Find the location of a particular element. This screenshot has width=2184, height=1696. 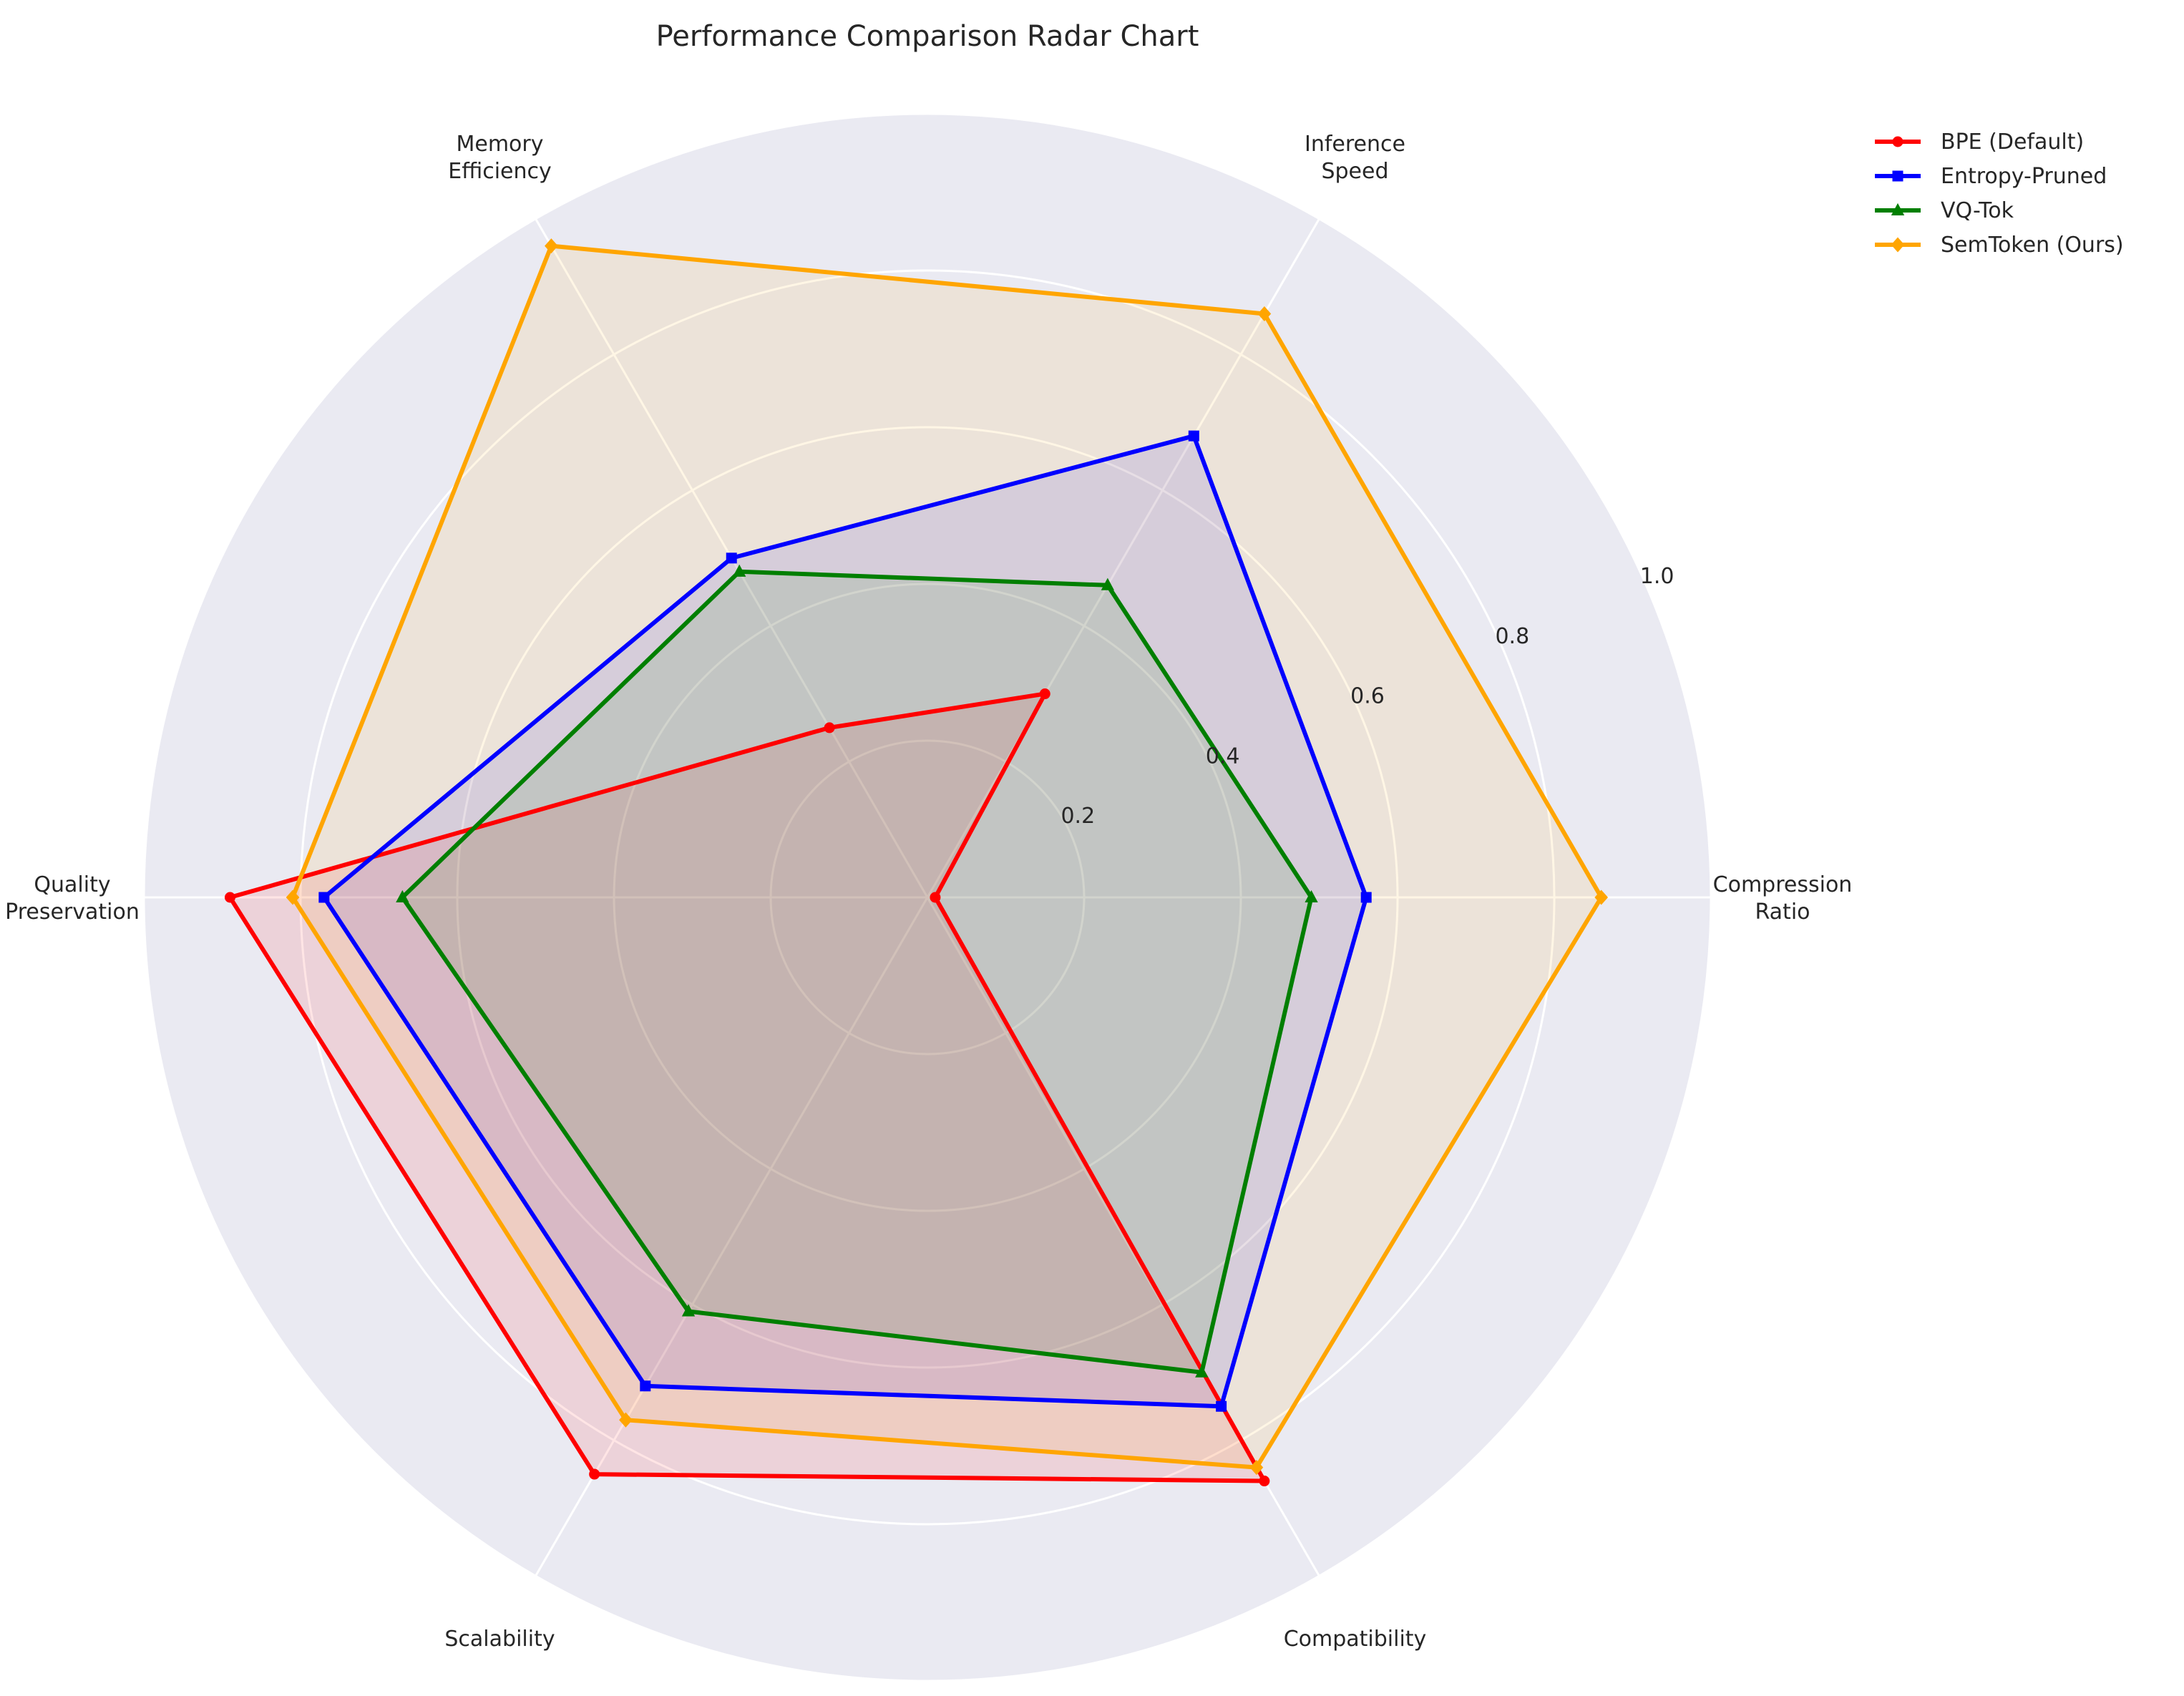

r-tick-label: 0.2 is located at coordinates (1078, 816).